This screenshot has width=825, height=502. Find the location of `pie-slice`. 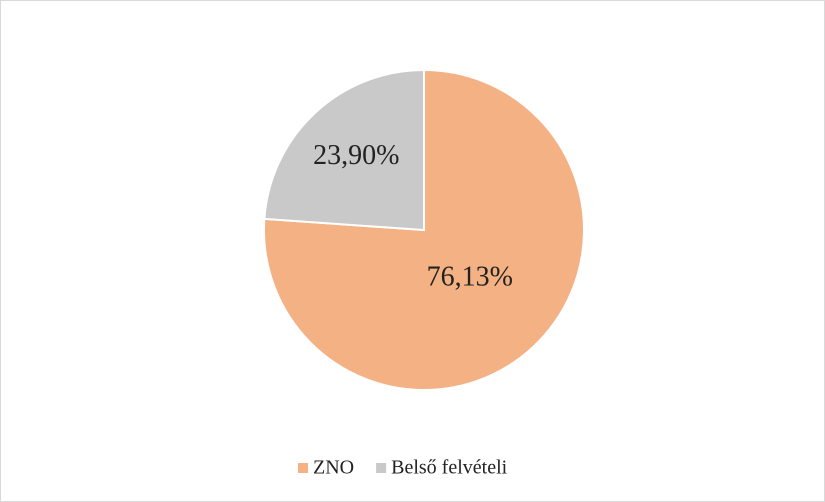

pie-slice is located at coordinates (344, 150).